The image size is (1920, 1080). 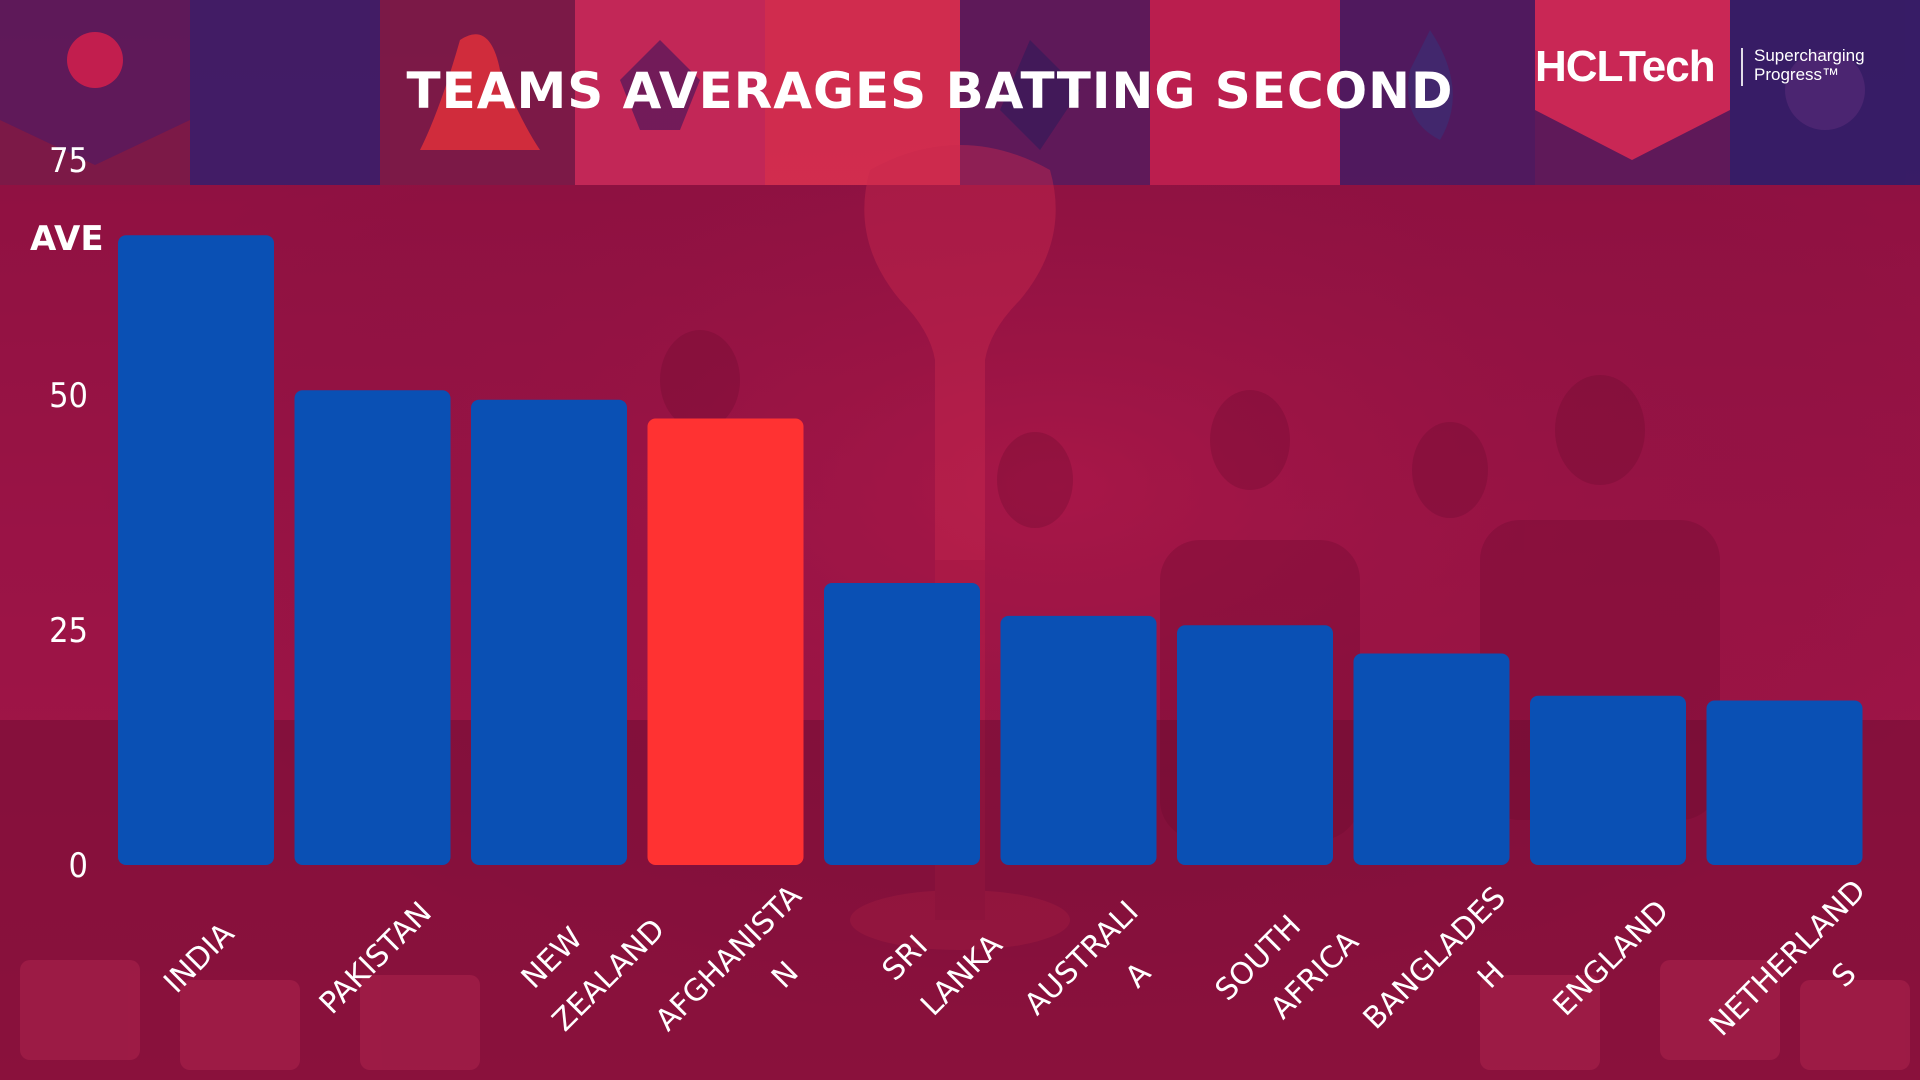 I want to click on category-label-line: A, so click(x=1139, y=975).